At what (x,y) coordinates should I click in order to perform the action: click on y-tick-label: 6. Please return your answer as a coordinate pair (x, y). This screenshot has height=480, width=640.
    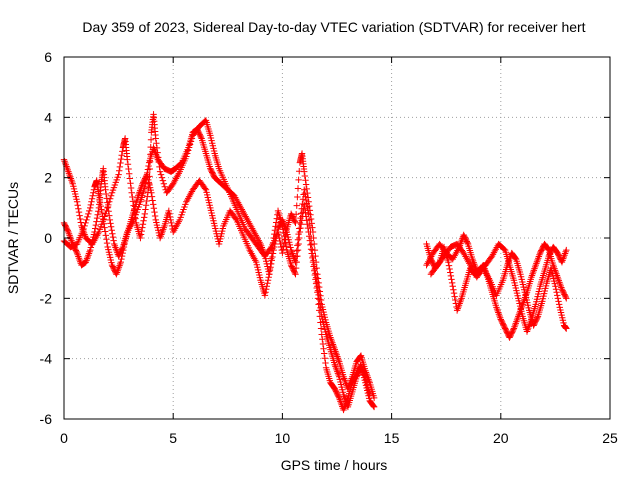
    Looking at the image, I should click on (48, 57).